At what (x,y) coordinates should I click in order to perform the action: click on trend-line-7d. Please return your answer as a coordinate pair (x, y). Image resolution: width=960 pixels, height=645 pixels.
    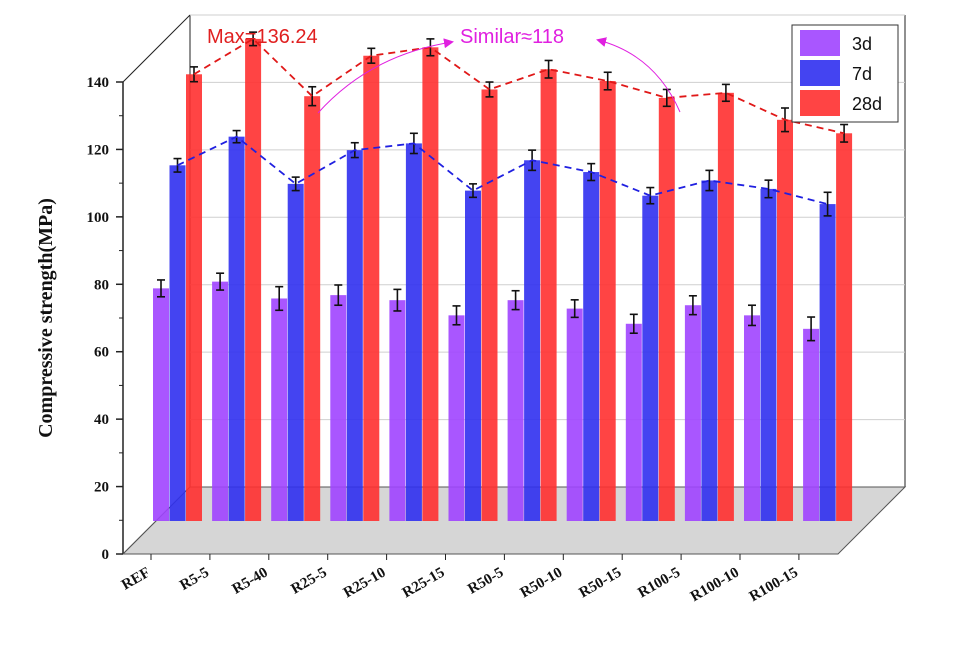
    Looking at the image, I should click on (502, 170).